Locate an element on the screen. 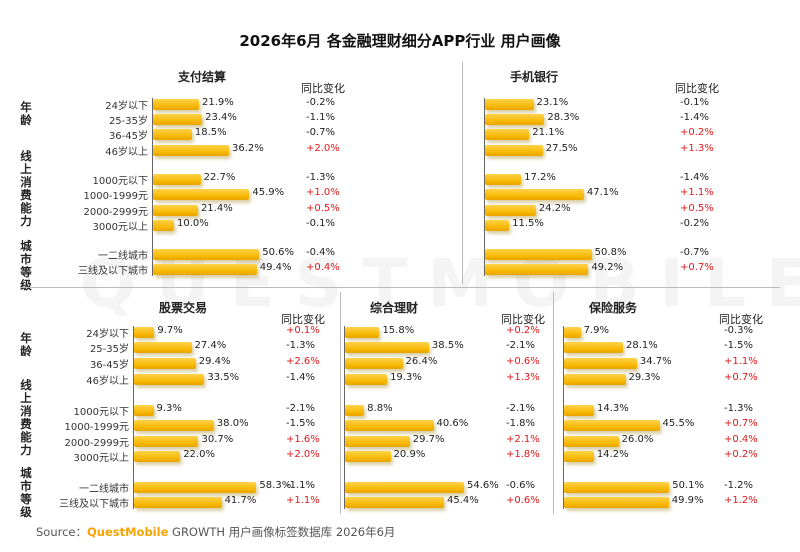 Image resolution: width=800 pixels, height=552 pixels. data-label: 29.3% is located at coordinates (644, 377).